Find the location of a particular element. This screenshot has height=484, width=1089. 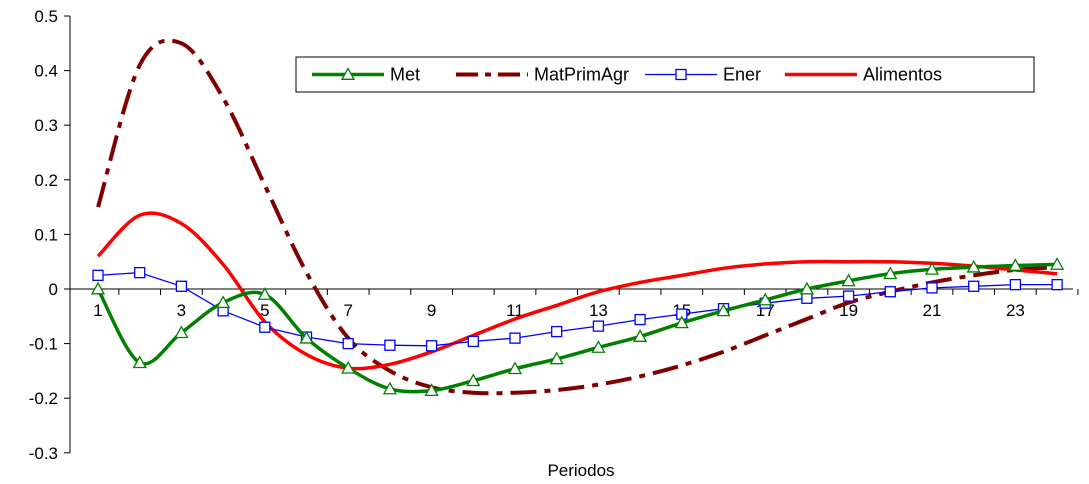

x-axis-title: Periodos is located at coordinates (580, 470).